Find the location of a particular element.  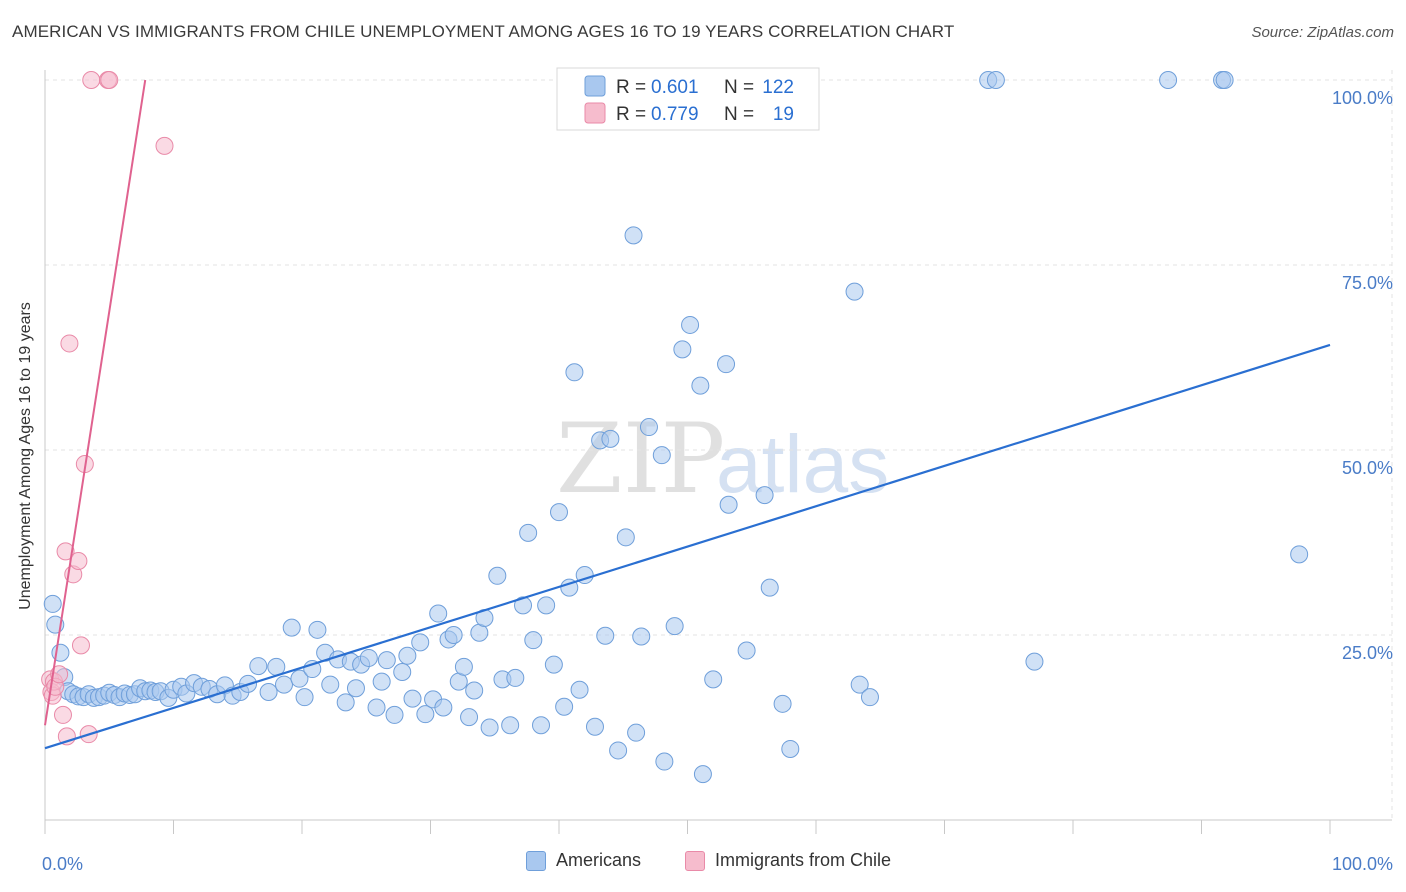

legend-r-label-chile: R = is located at coordinates (631, 114).